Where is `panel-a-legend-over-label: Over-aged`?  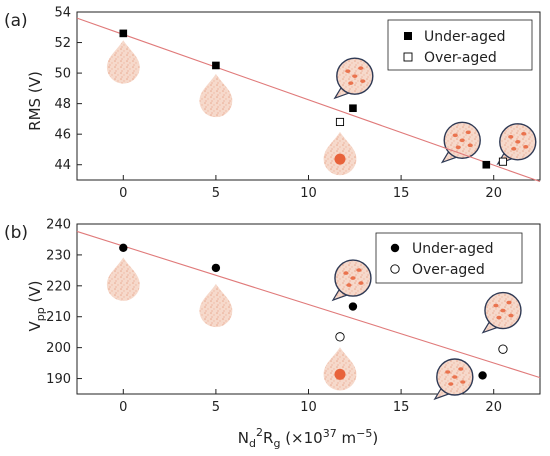 panel-a-legend-over-label: Over-aged is located at coordinates (460, 58).